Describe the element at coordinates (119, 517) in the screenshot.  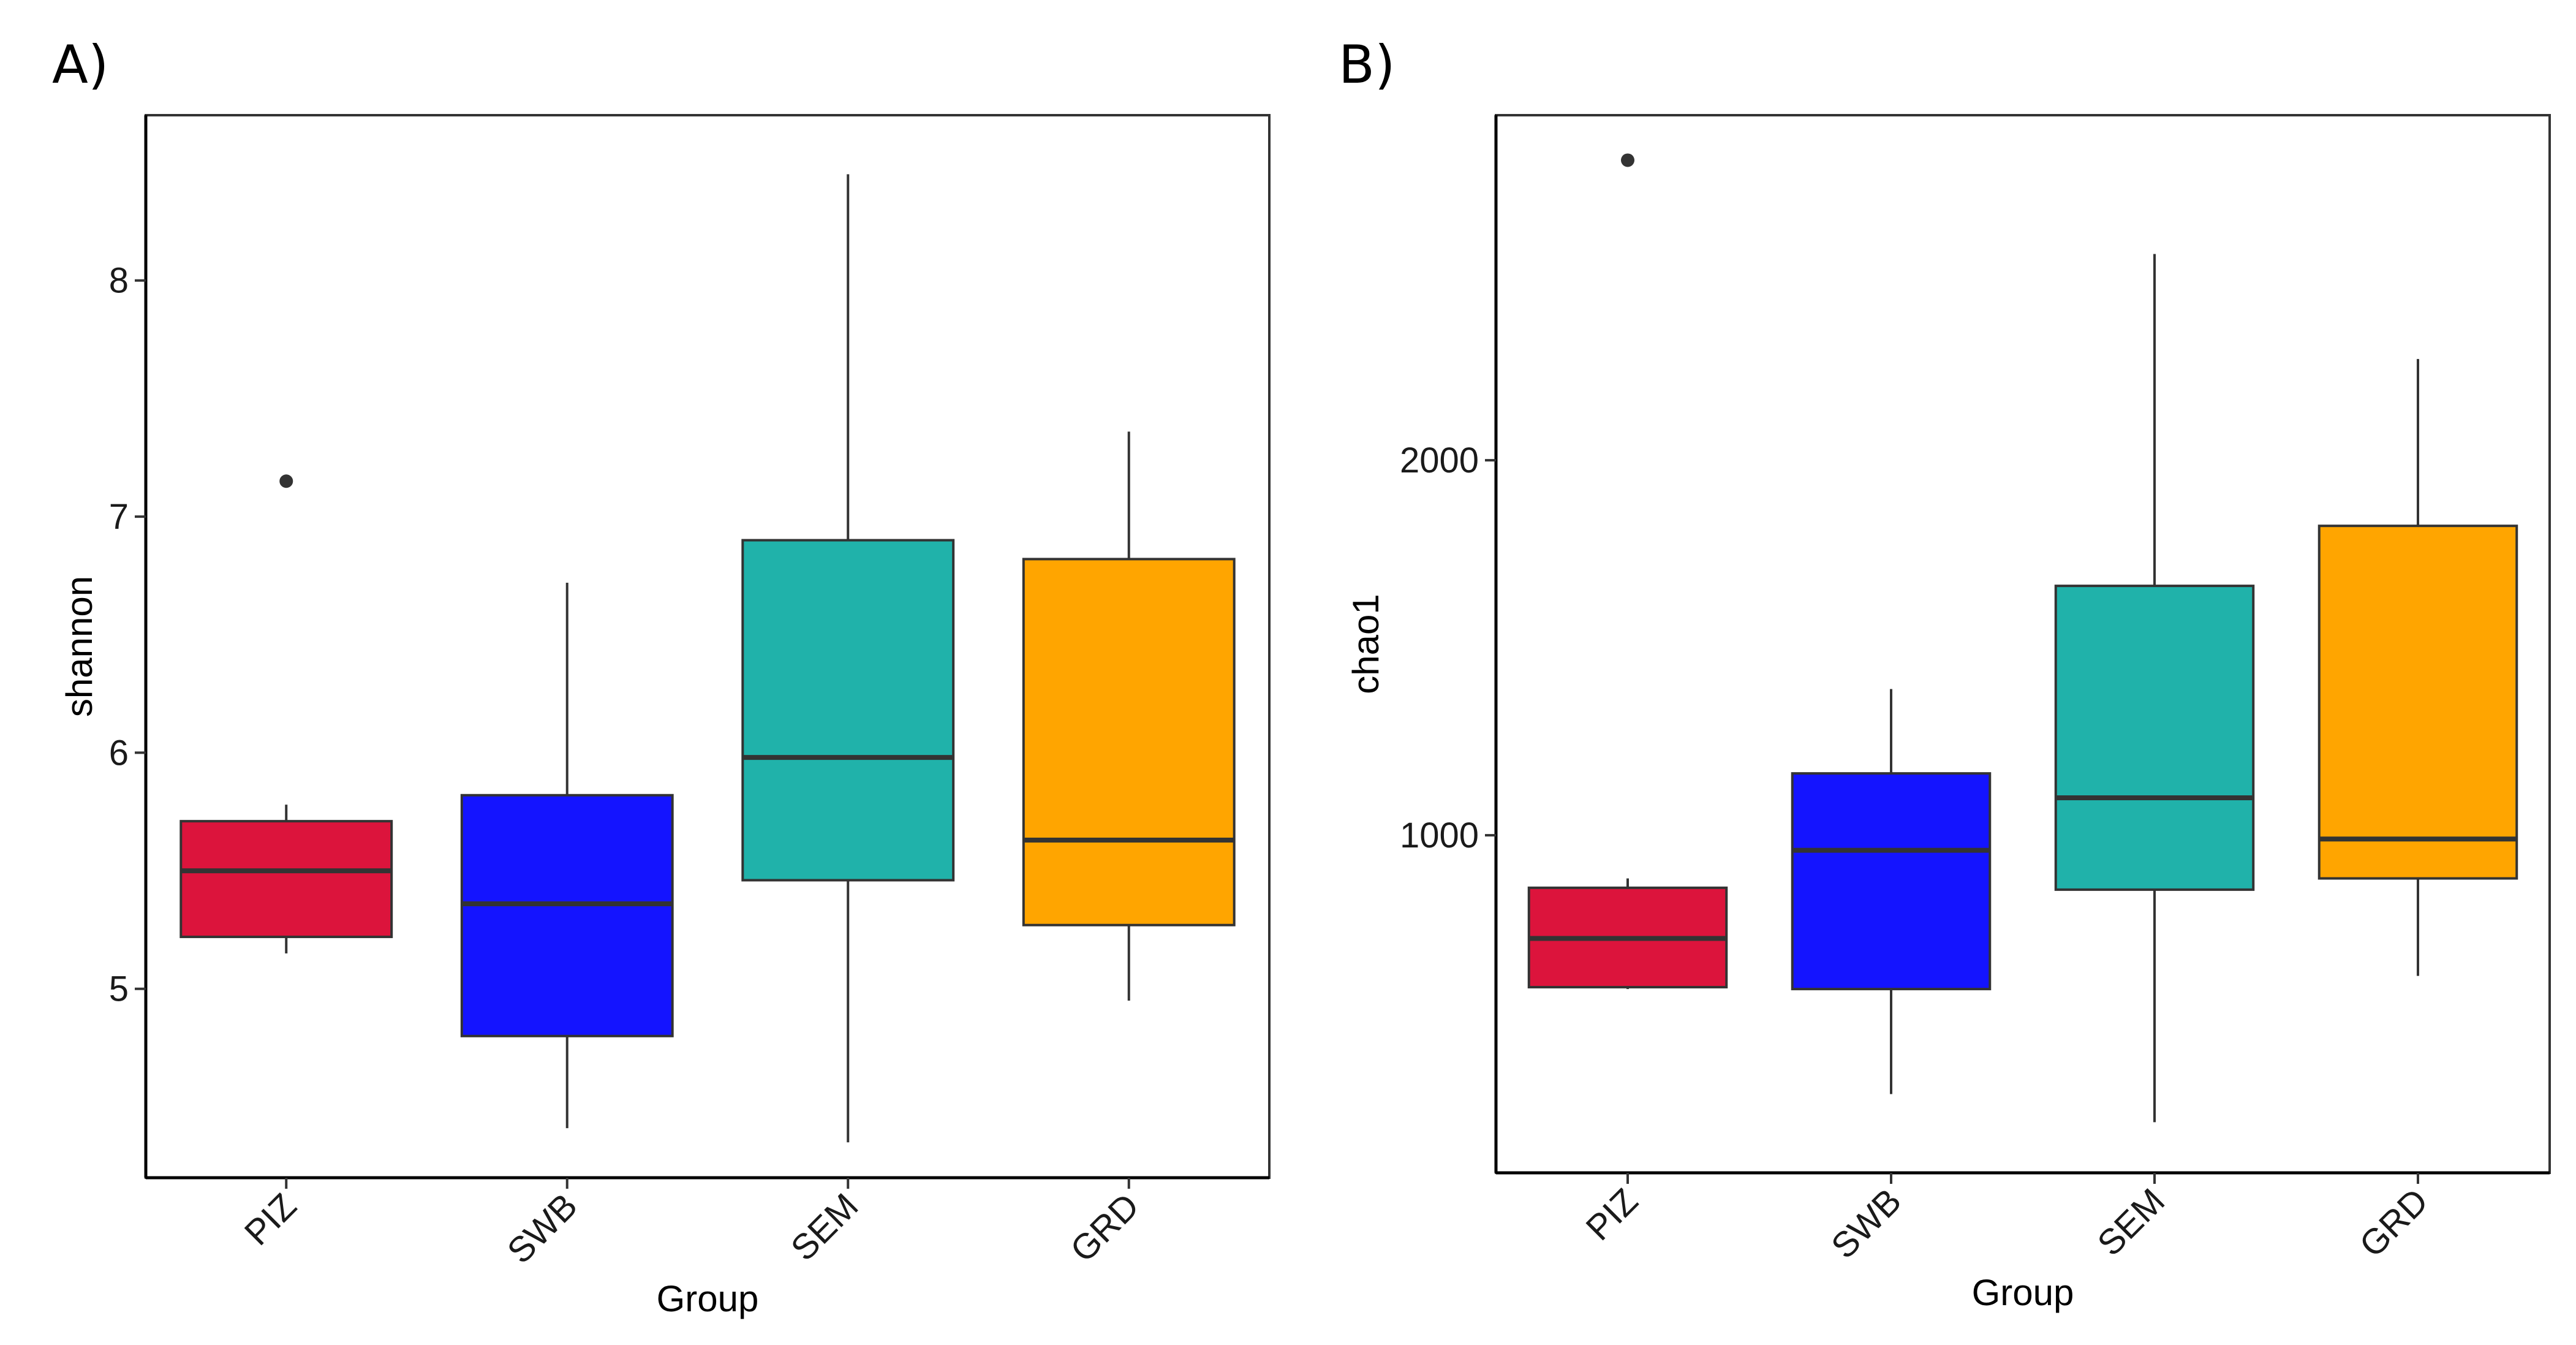
I see `y-tick-label: 7` at that location.